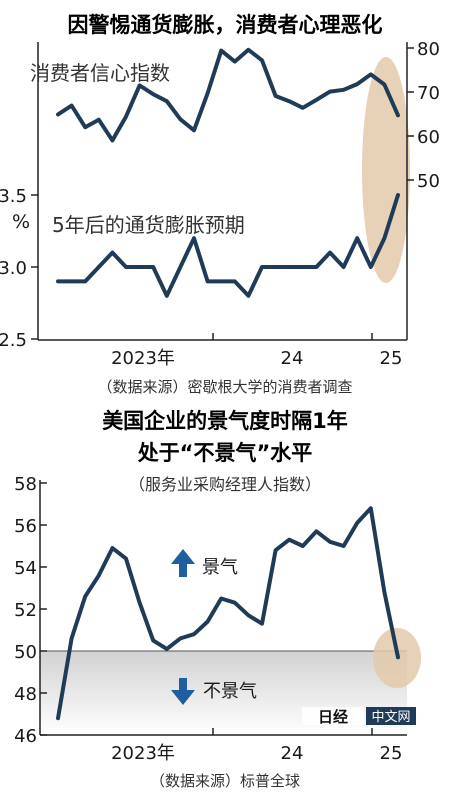 Image resolution: width=450 pixels, height=798 pixels. I want to click on chart2-down-label: 不景气, so click(230, 691).